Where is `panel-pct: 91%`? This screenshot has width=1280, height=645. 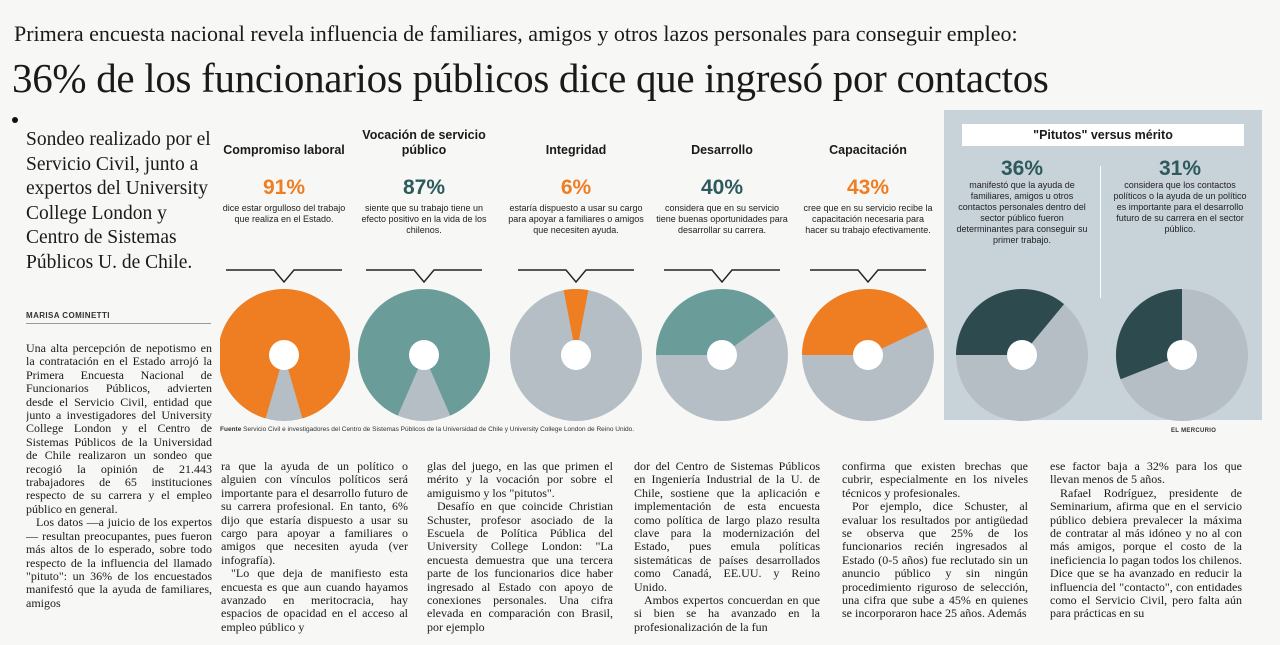 panel-pct: 91% is located at coordinates (284, 187).